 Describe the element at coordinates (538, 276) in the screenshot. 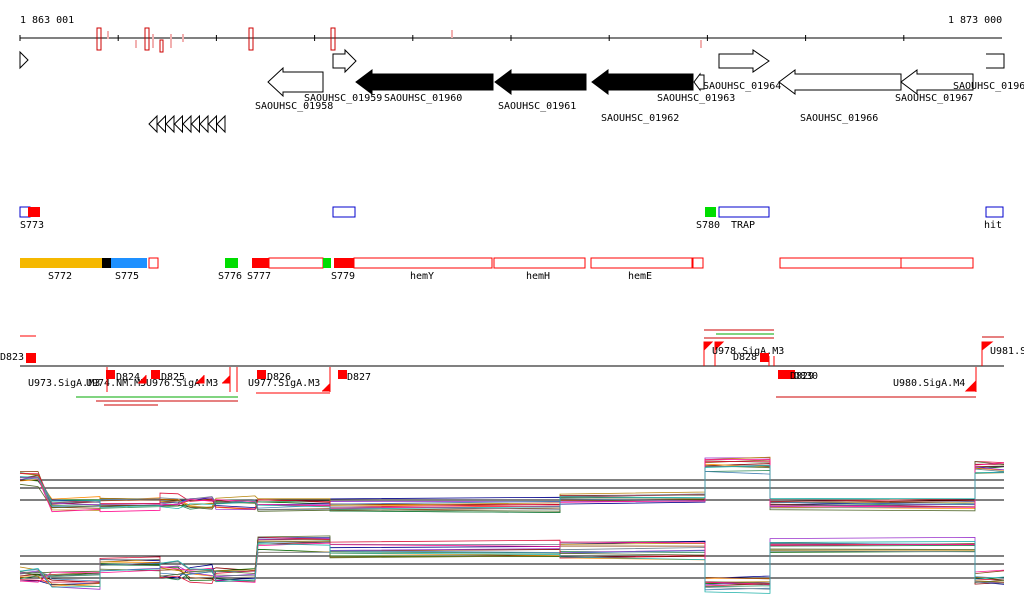

I see `feature-label-hemh: hemH` at that location.